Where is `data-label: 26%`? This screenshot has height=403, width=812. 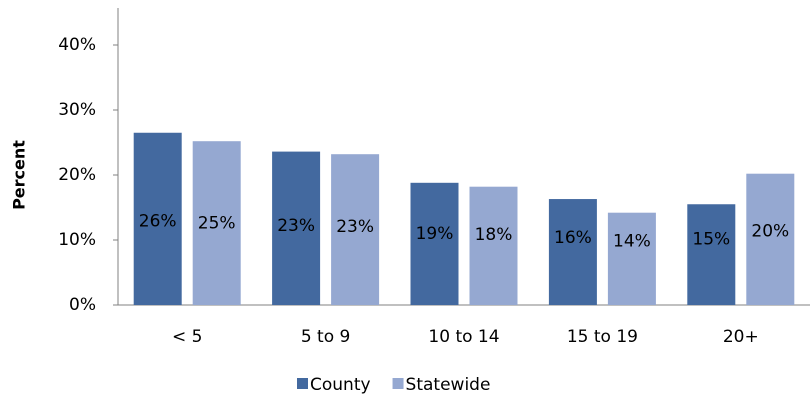
data-label: 26% is located at coordinates (158, 221).